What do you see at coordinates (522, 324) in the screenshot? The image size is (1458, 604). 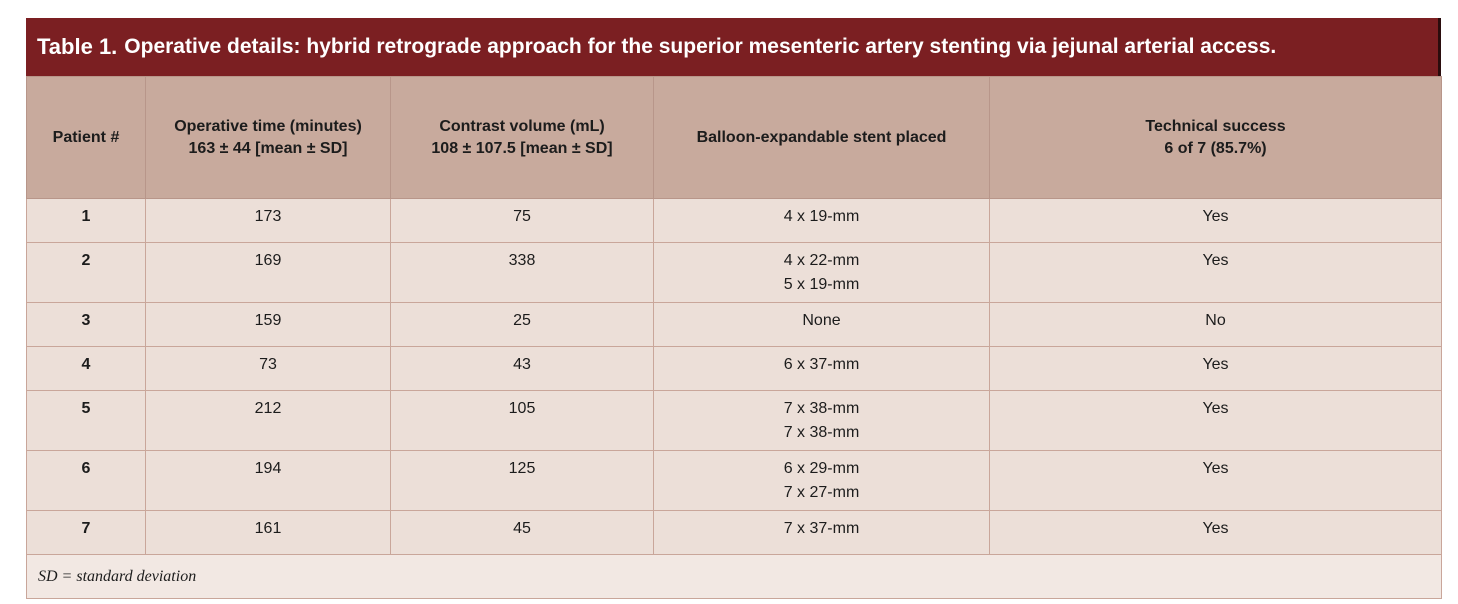 I see `cell-contrast-volume: 25` at bounding box center [522, 324].